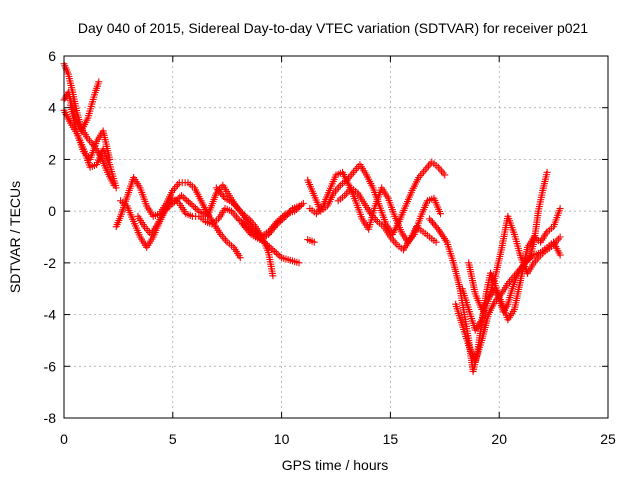 This screenshot has height=480, width=640. What do you see at coordinates (52, 211) in the screenshot?
I see `y-tick-label: 0` at bounding box center [52, 211].